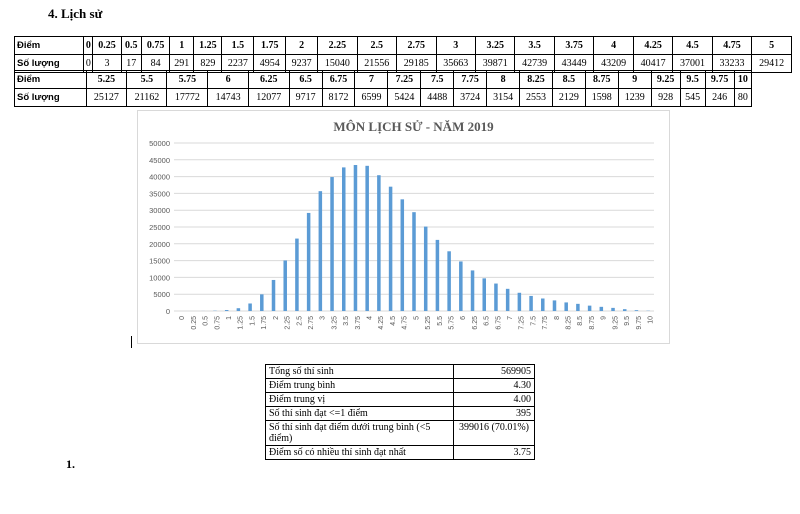 This screenshot has width=800, height=514. I want to click on count-cell: 3724, so click(470, 97).